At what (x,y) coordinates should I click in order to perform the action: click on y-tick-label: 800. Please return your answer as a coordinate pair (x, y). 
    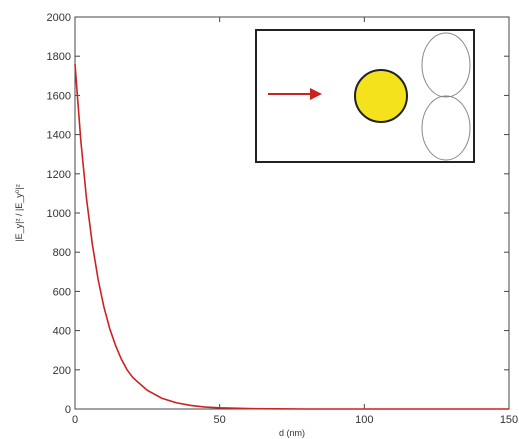
    Looking at the image, I should click on (62, 253).